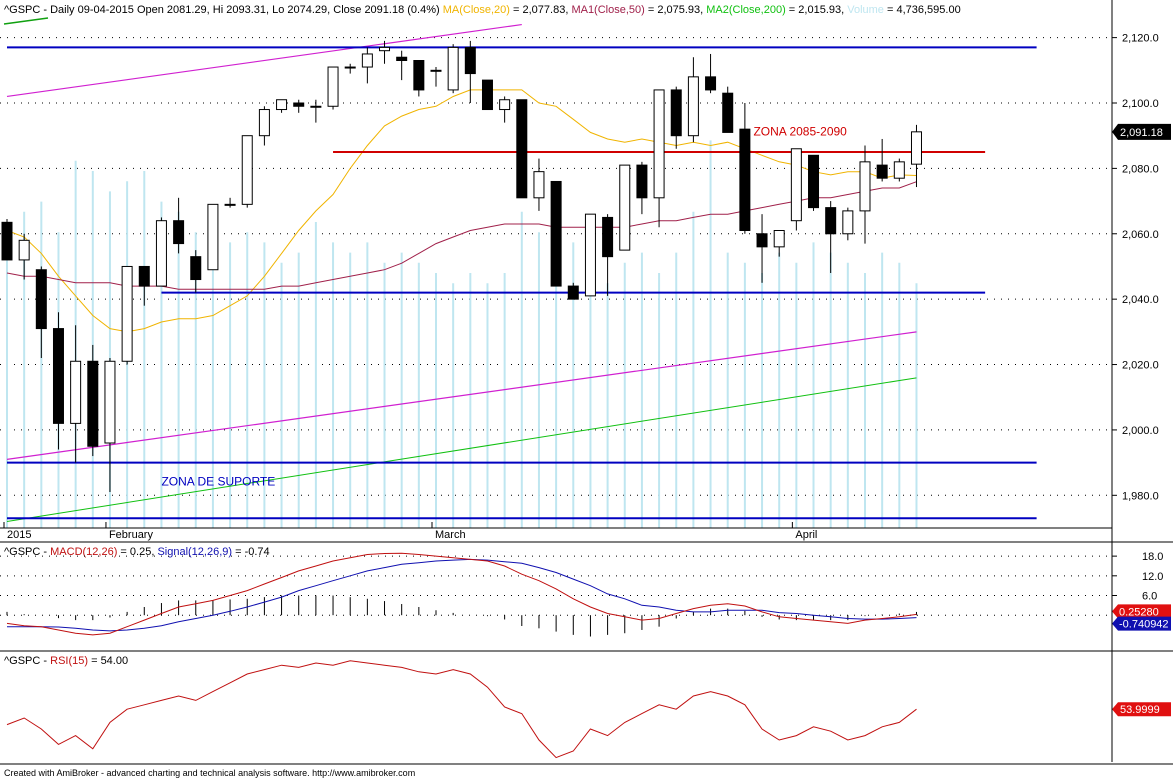  I want to click on macd-value-badge: -0.740942, so click(1141, 623).